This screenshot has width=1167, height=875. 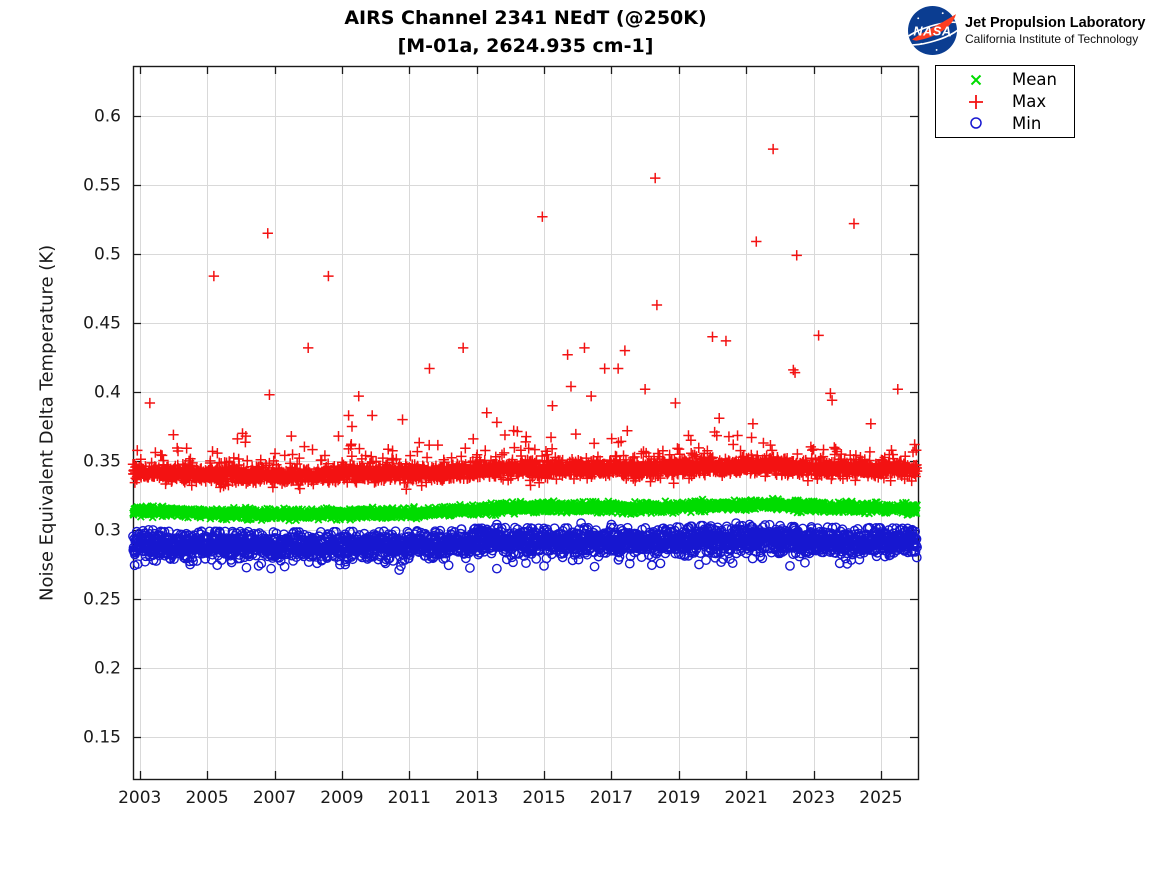 I want to click on mean-x-marker-icon, so click(x=976, y=80).